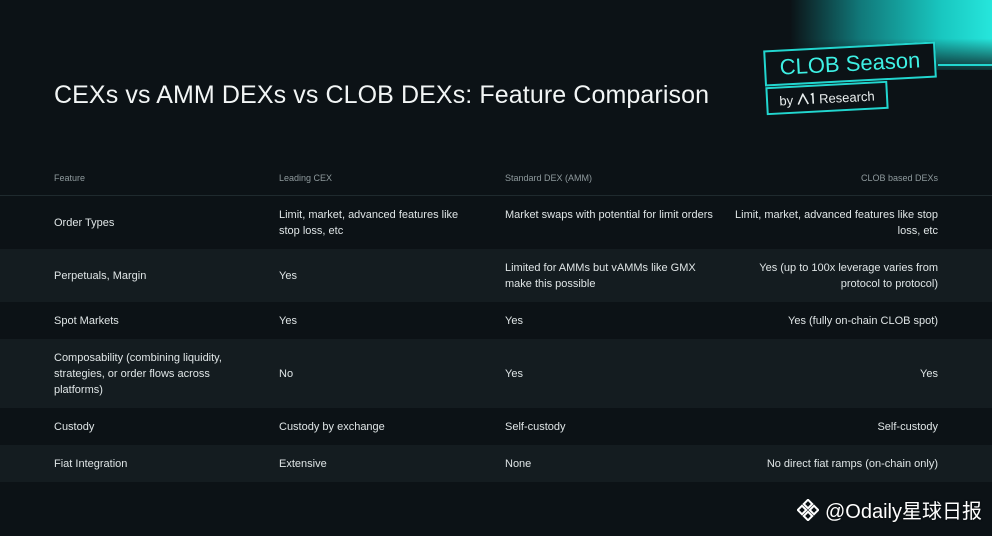  Describe the element at coordinates (518, 464) in the screenshot. I see `row-amm-cell: None` at that location.